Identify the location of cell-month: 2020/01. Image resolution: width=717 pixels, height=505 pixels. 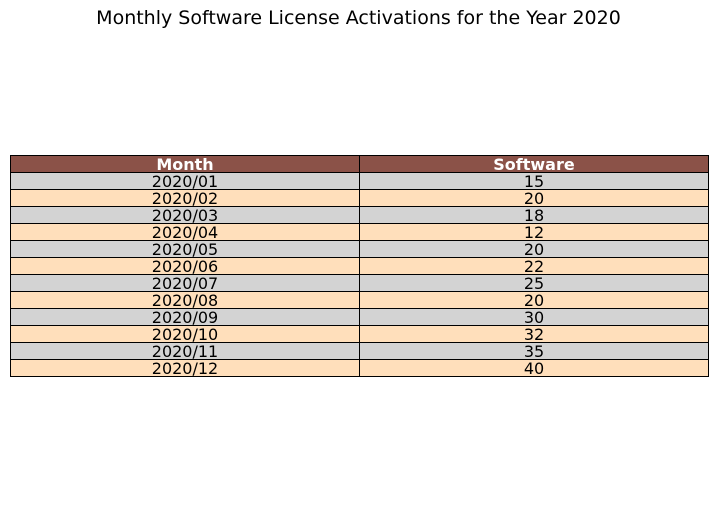
(185, 181).